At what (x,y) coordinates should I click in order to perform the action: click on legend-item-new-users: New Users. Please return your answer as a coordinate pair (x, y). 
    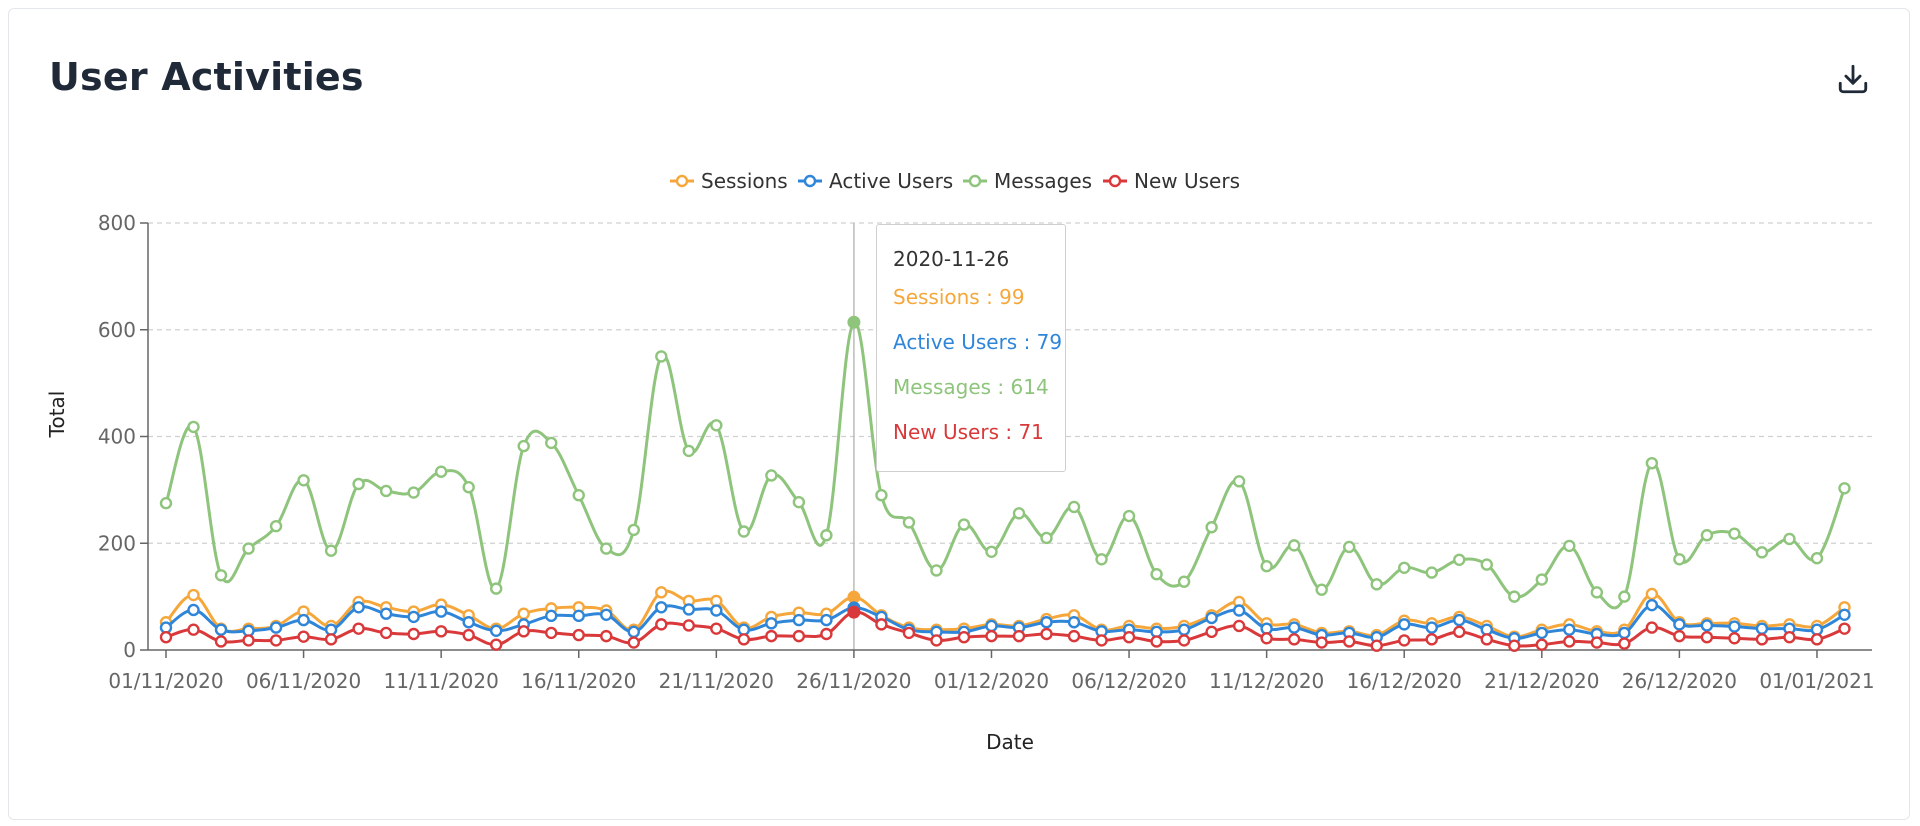
    Looking at the image, I should click on (1171, 181).